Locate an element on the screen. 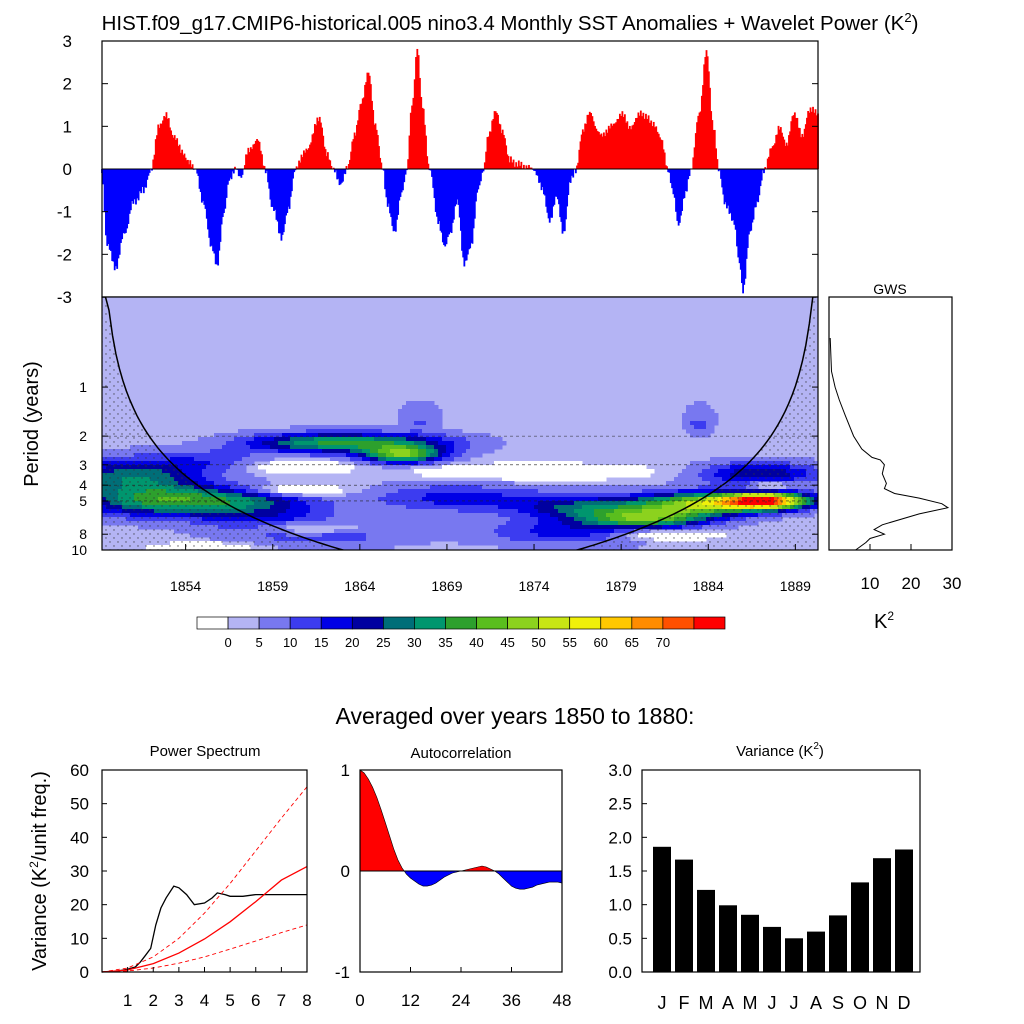 Image resolution: width=1024 pixels, height=1024 pixels. year-tick-label: 1864 is located at coordinates (359, 586).